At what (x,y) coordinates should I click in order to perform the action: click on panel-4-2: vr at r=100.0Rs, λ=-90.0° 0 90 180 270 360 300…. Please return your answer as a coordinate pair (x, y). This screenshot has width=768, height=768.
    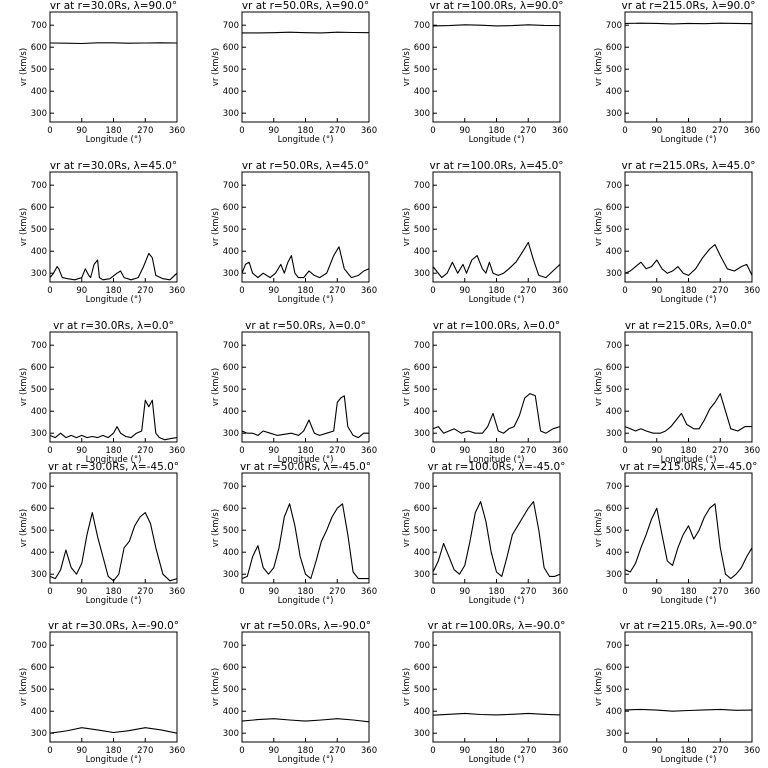
    Looking at the image, I should click on (485, 692).